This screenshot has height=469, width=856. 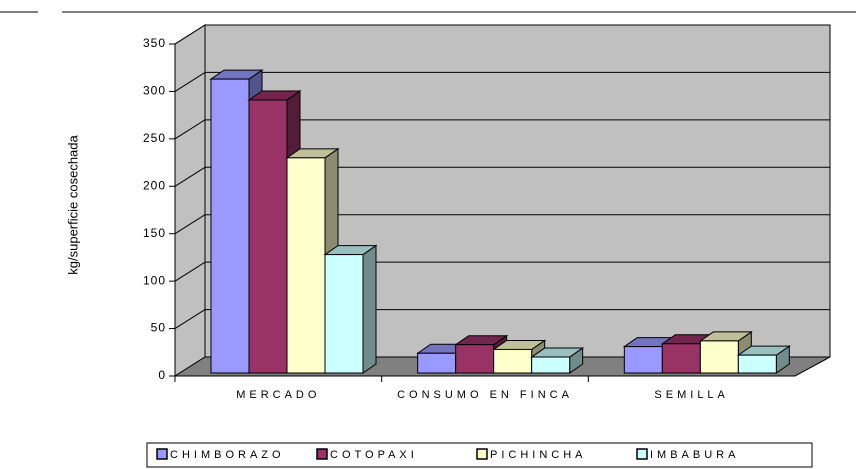 I want to click on y-tick-label: 50, so click(x=158, y=328).